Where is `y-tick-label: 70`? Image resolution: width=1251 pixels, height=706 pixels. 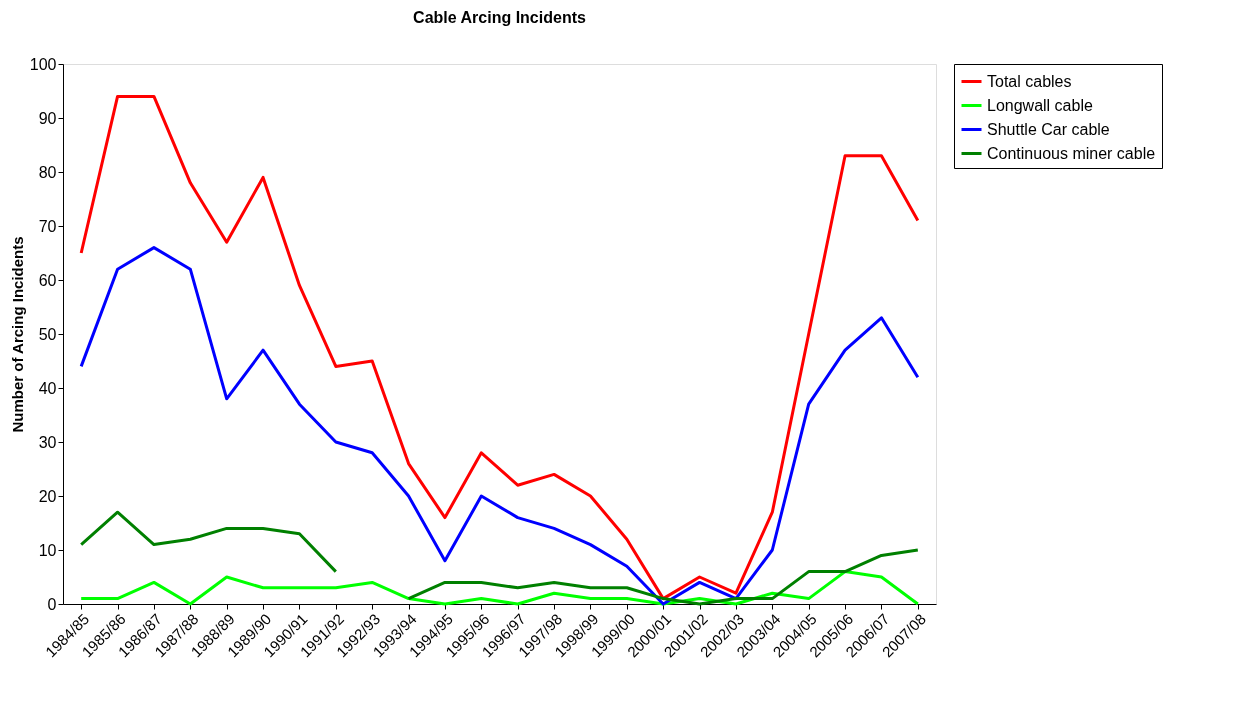 y-tick-label: 70 is located at coordinates (47, 226).